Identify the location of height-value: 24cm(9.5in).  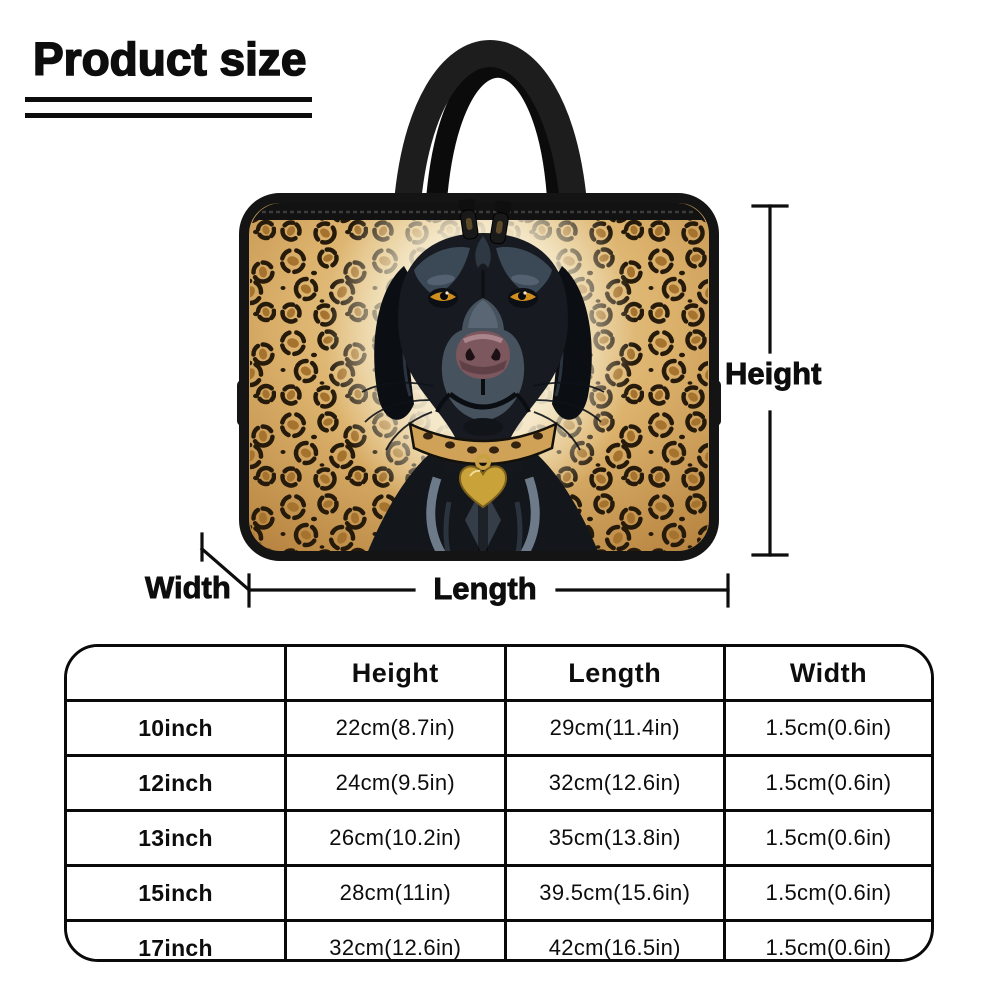
(395, 783).